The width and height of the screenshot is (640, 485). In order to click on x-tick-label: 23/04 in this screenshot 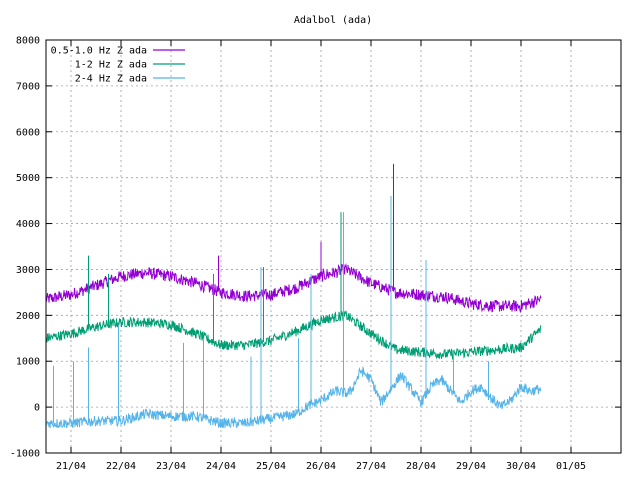, I will do `click(171, 466)`.